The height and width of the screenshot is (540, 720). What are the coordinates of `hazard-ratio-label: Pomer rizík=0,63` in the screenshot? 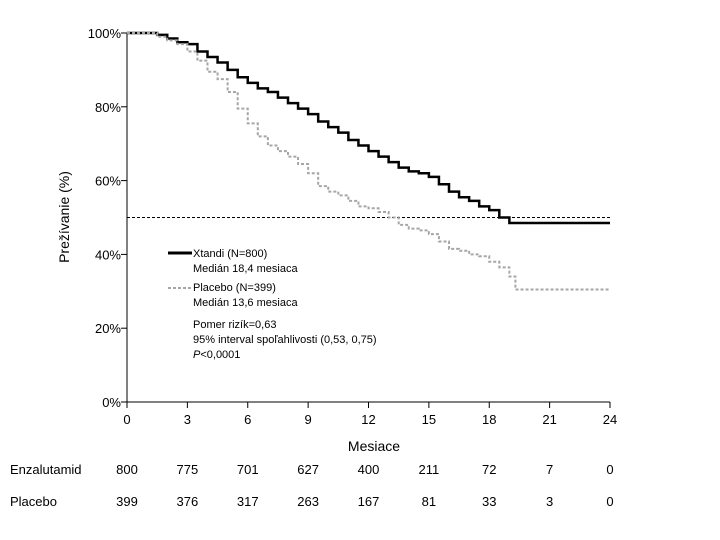 It's located at (234, 325).